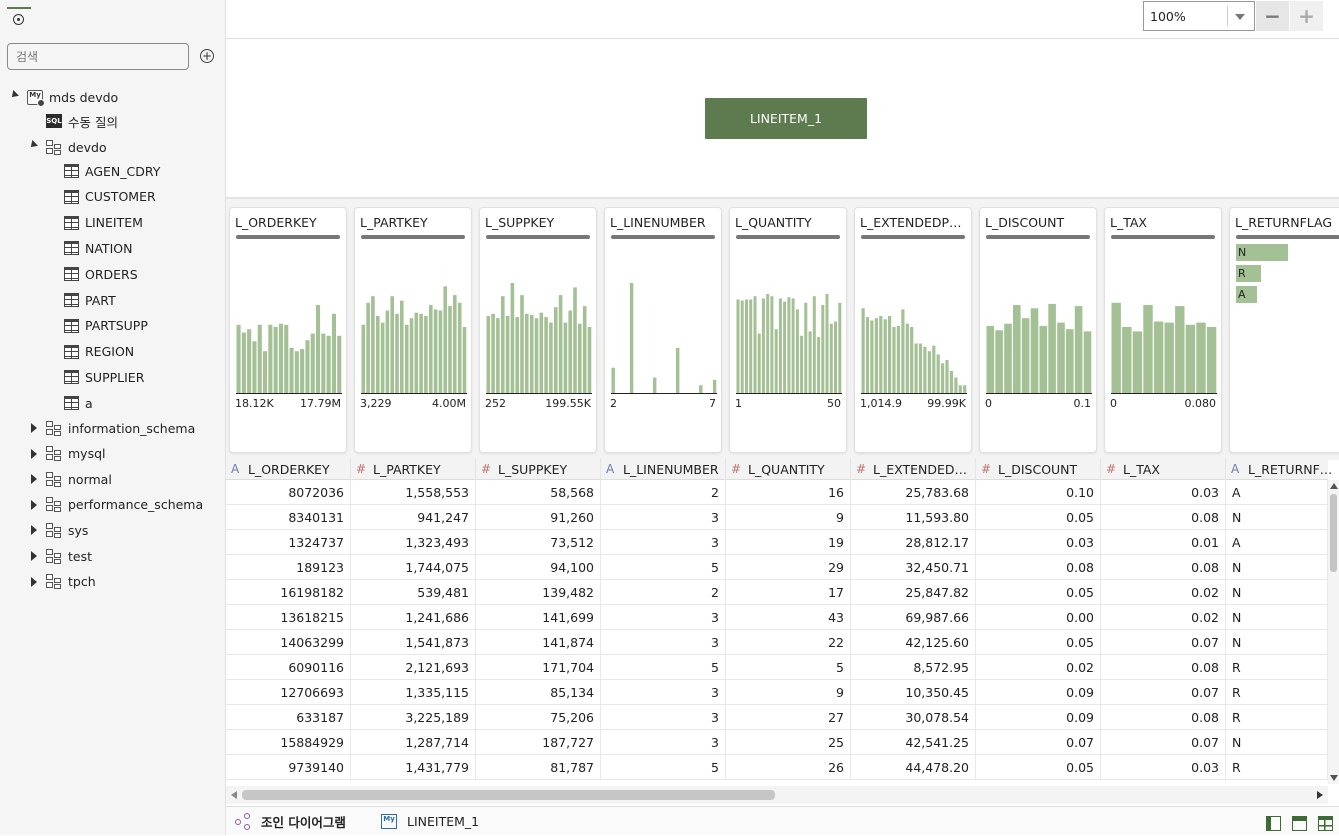  I want to click on table-cell: 32,450.71, so click(913, 567).